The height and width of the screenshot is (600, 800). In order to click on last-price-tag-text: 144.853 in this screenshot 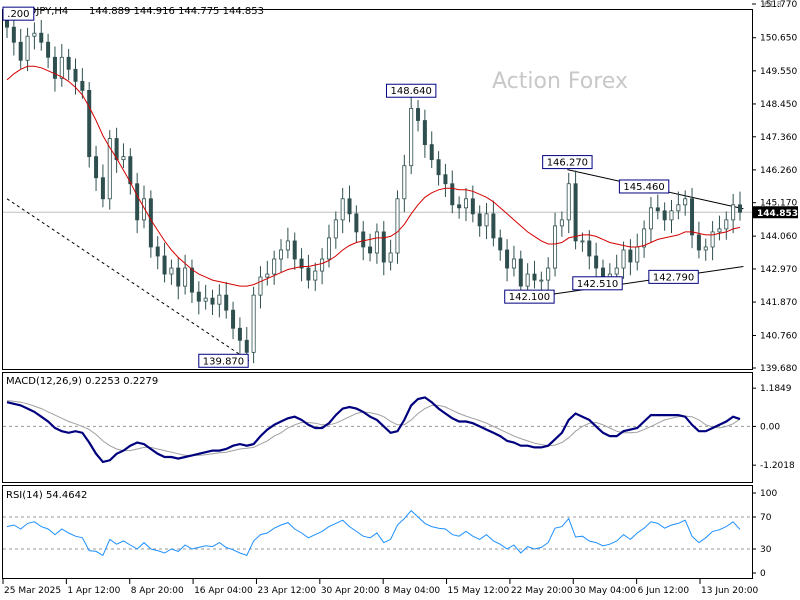, I will do `click(777, 214)`.